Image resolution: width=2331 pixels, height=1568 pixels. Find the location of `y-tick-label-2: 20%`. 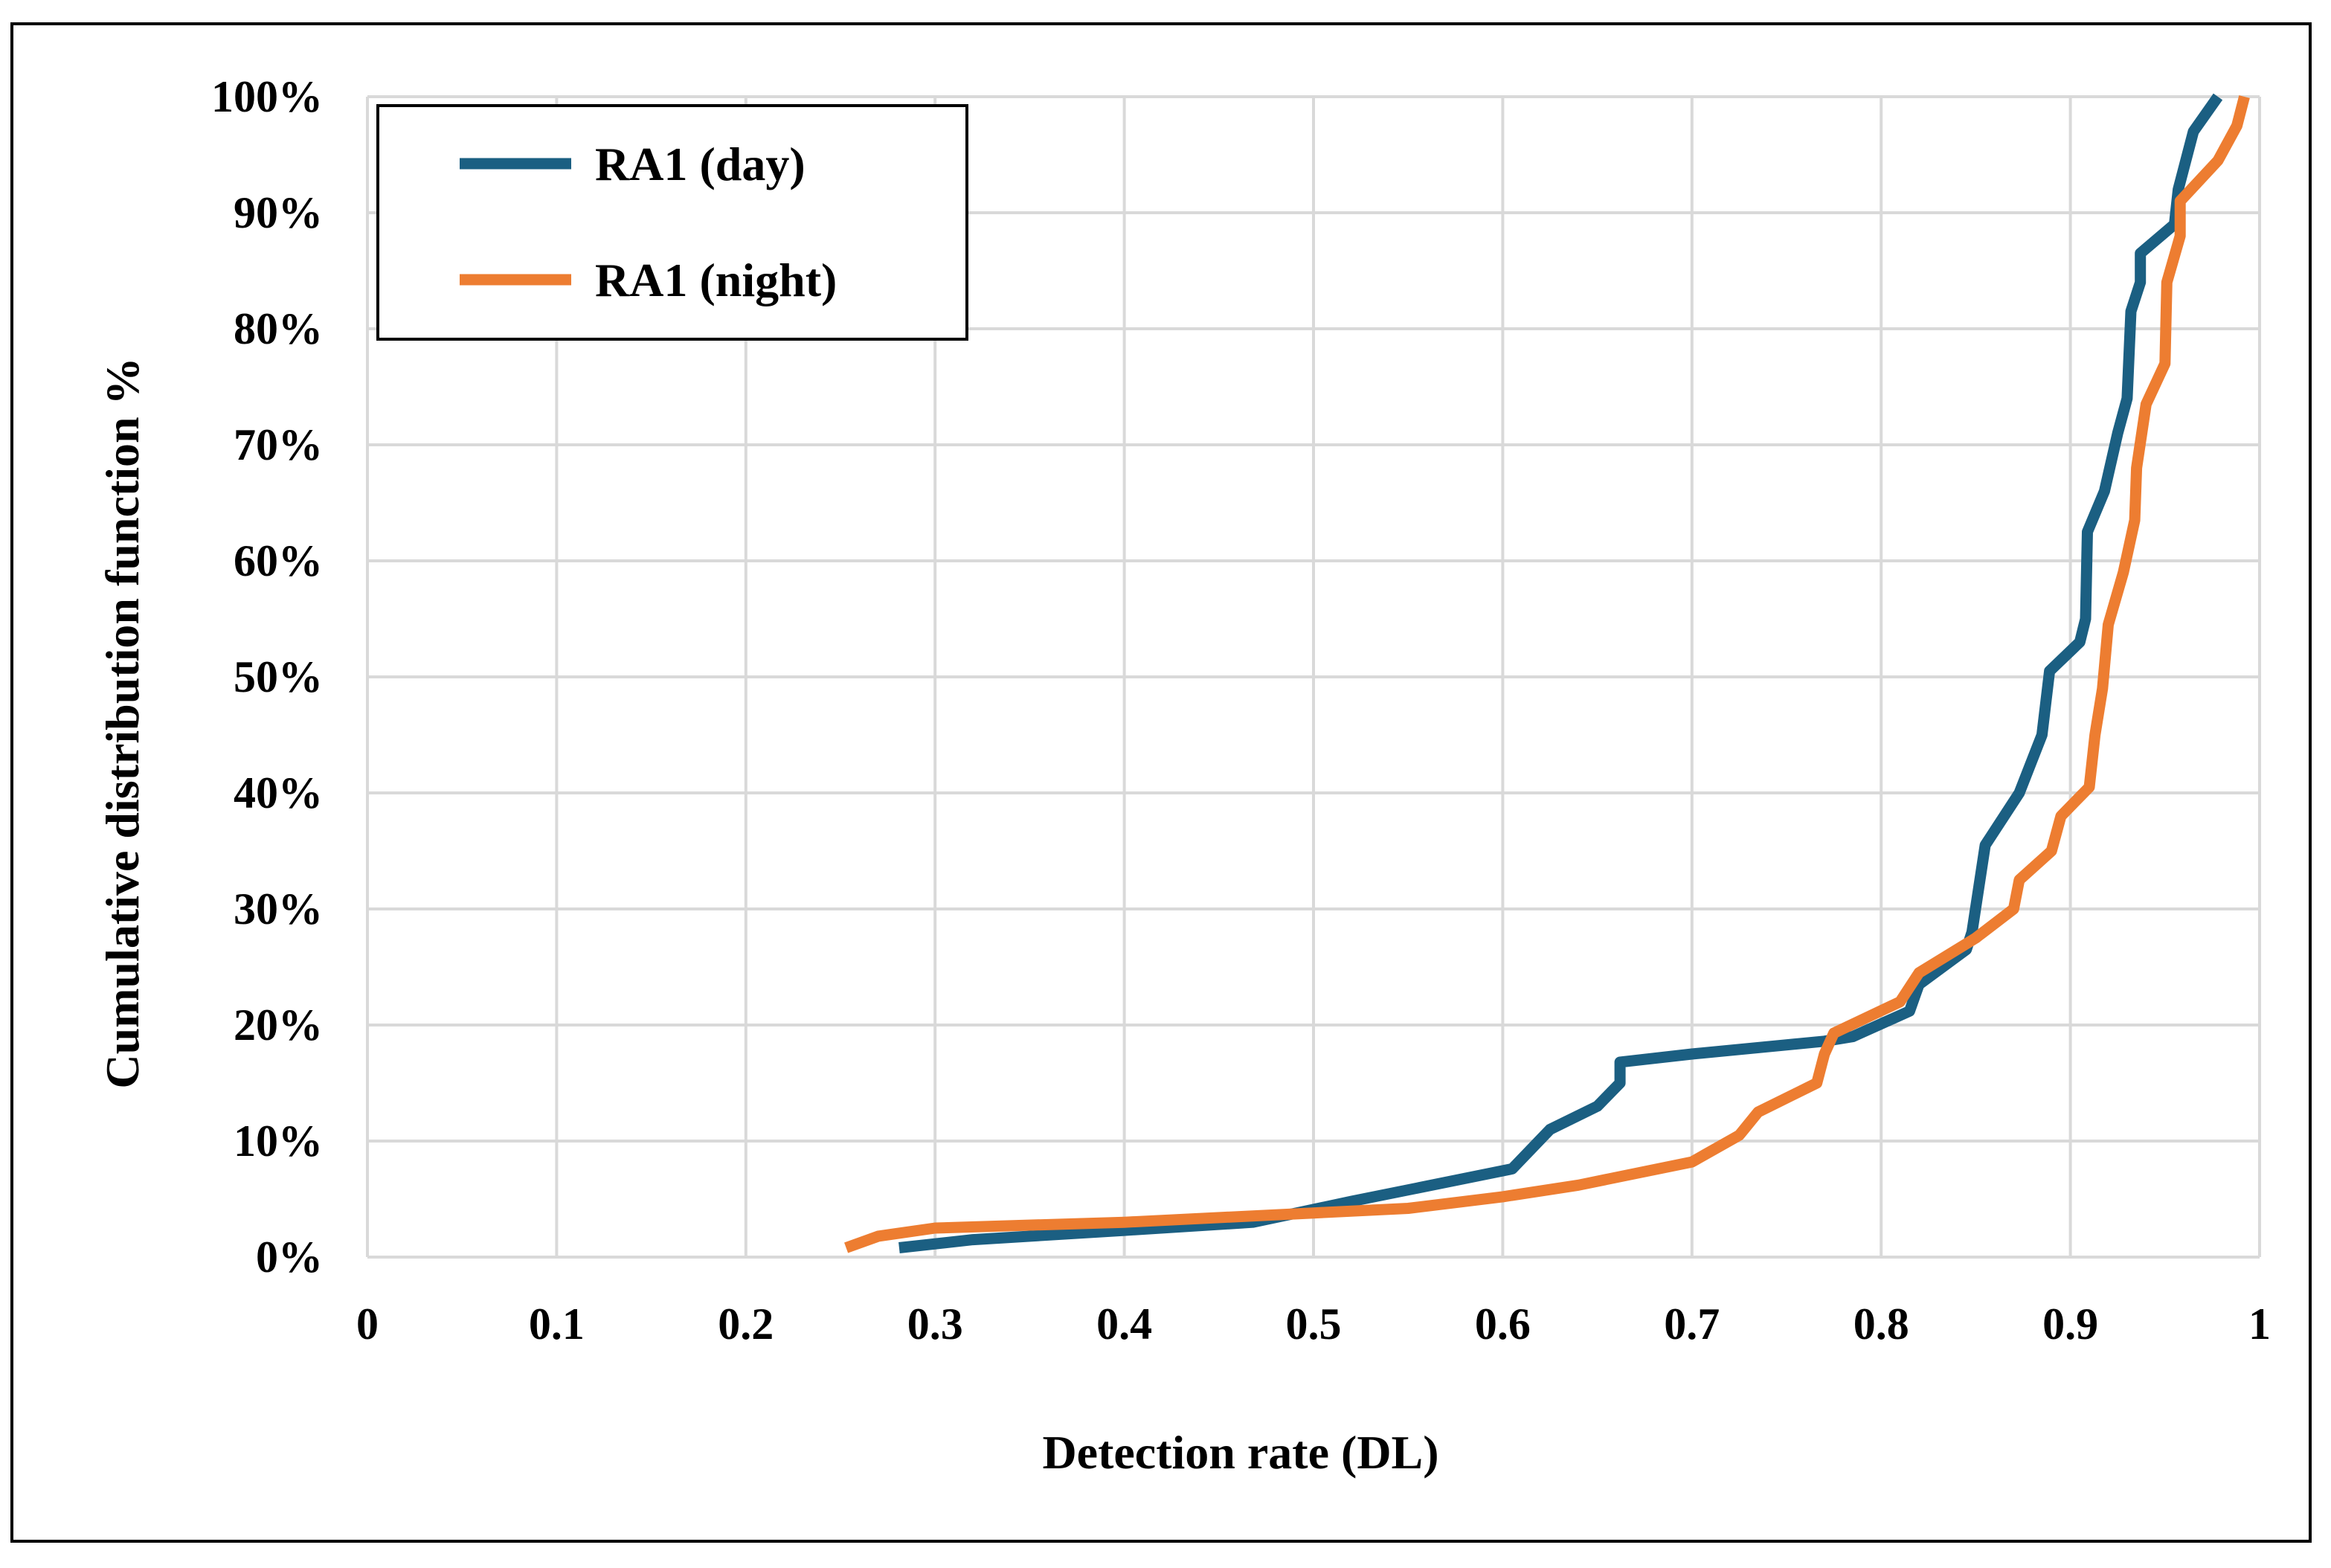

y-tick-label-2: 20% is located at coordinates (278, 1025).